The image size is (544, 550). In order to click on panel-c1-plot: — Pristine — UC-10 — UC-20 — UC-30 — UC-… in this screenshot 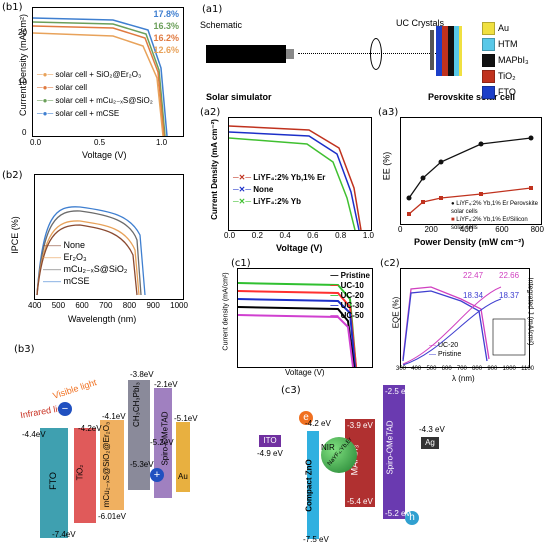, I will do `click(305, 318)`.